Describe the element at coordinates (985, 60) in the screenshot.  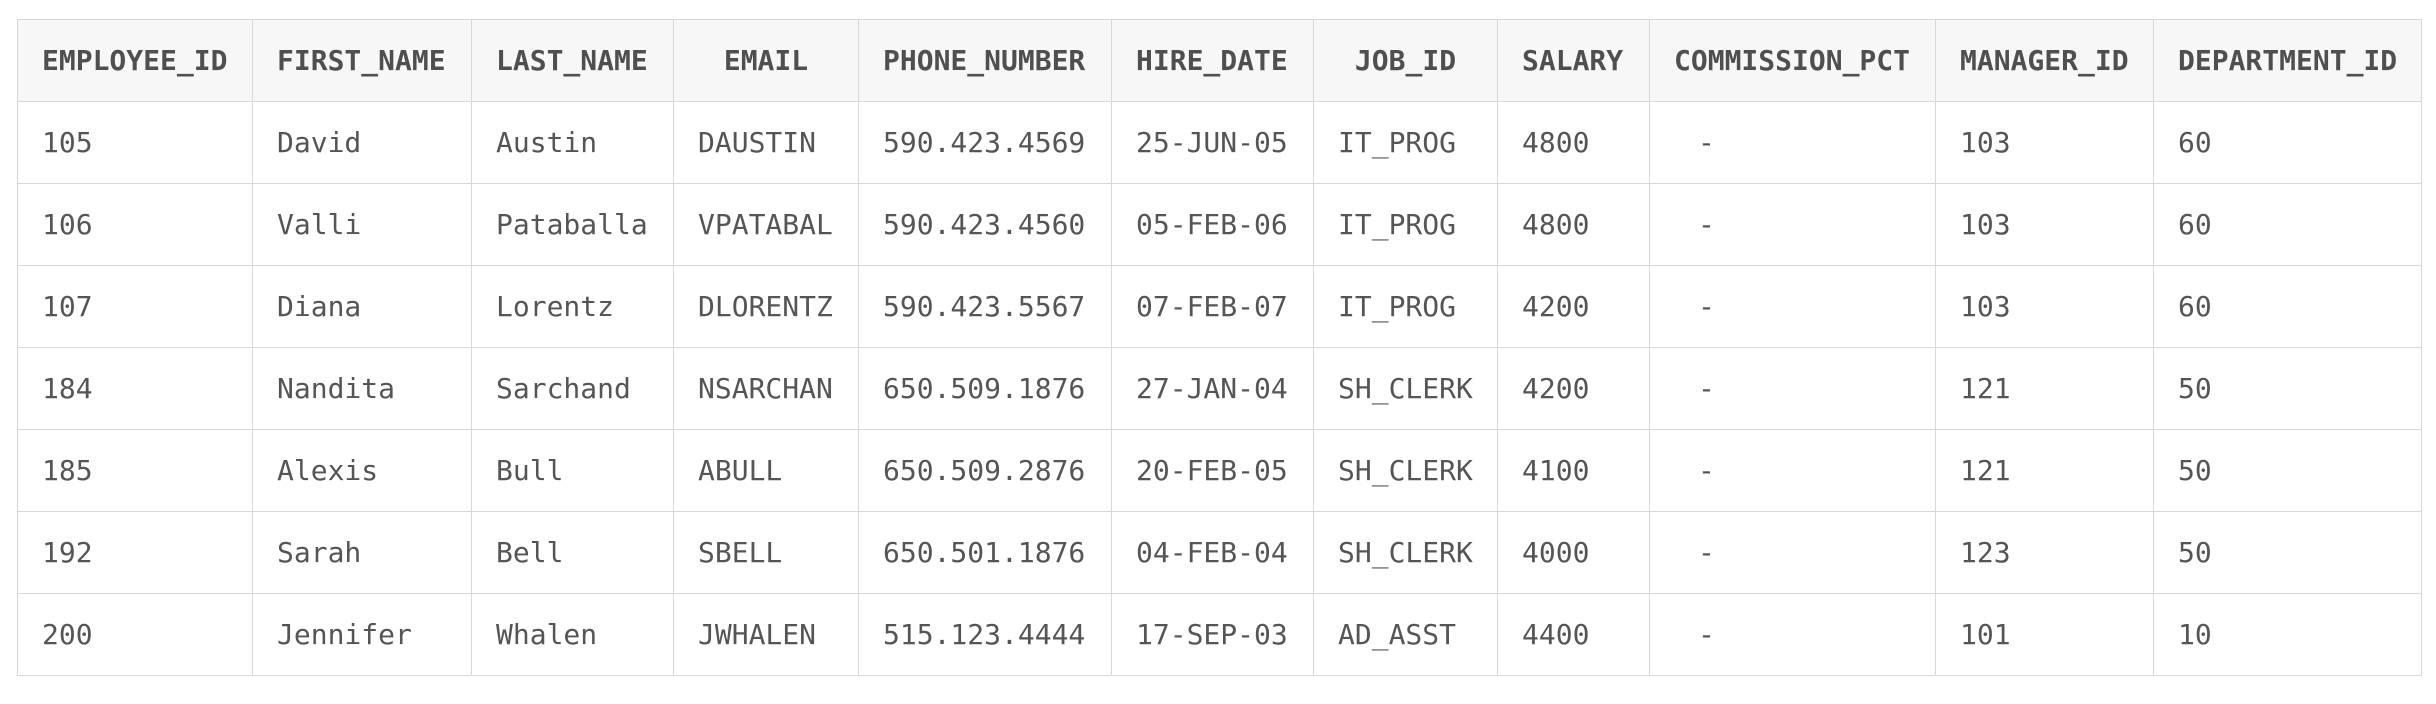
I see `column-header-phone-number: PHONE_NUMBER` at that location.